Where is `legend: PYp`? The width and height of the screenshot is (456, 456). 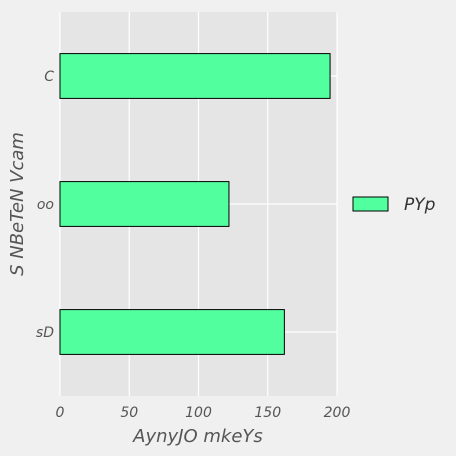 legend: PYp is located at coordinates (394, 205).